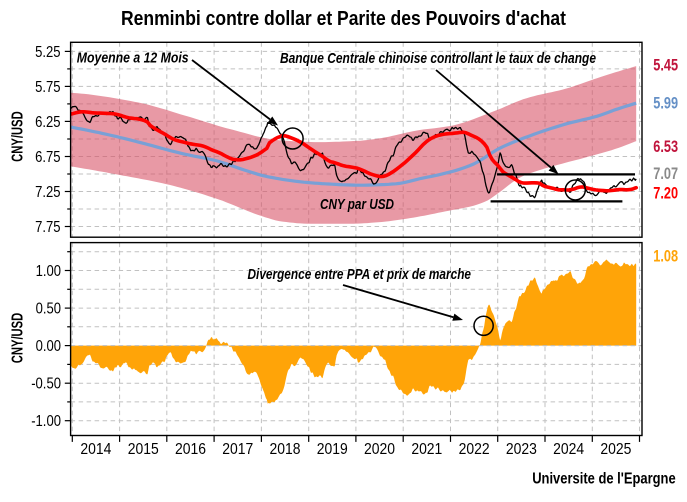  Describe the element at coordinates (48, 271) in the screenshot. I see `svg-text: 1.00` at that location.